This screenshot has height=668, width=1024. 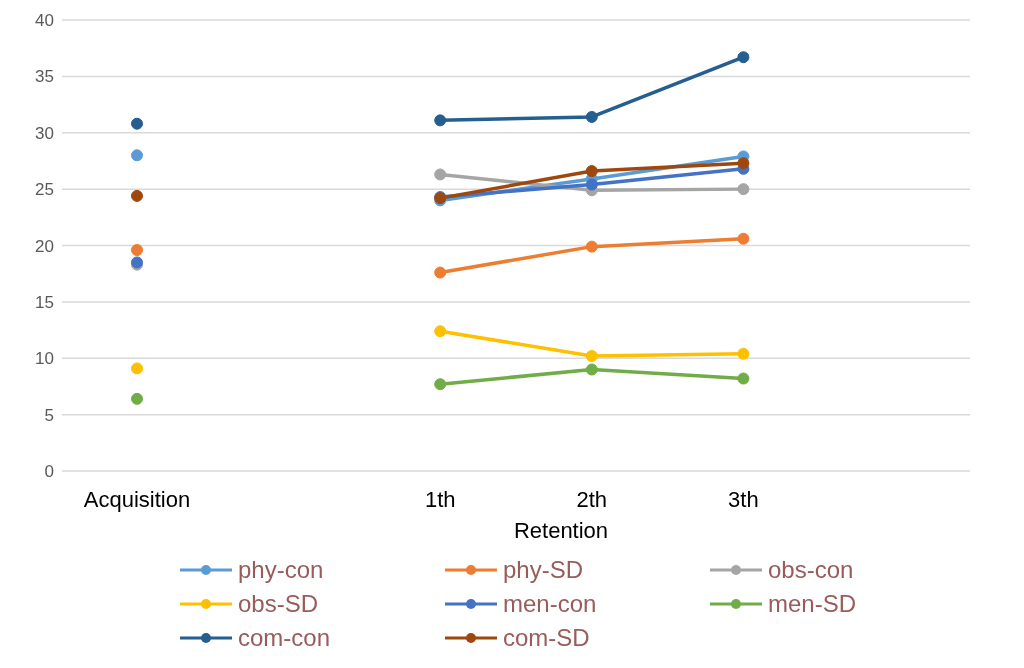 What do you see at coordinates (812, 604) in the screenshot?
I see `legend-label: men-SD` at bounding box center [812, 604].